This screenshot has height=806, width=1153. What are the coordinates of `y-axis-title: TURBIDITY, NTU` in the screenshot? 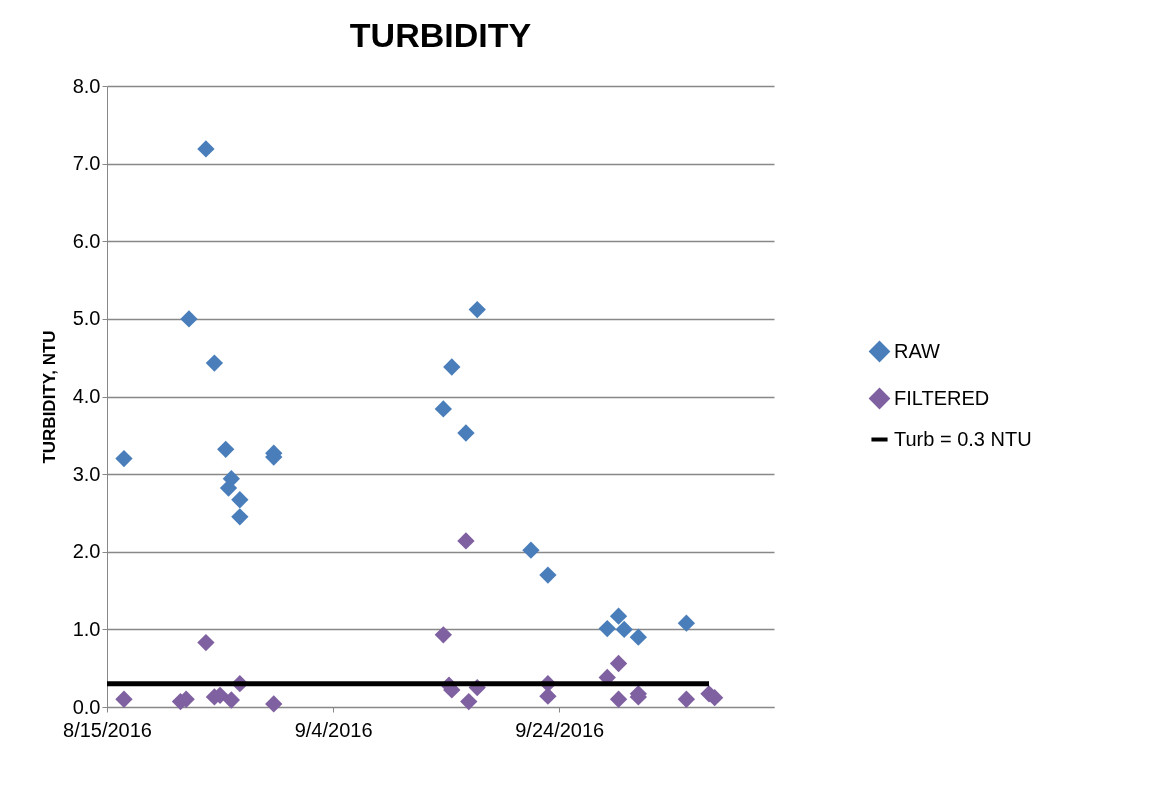 It's located at (49, 397).